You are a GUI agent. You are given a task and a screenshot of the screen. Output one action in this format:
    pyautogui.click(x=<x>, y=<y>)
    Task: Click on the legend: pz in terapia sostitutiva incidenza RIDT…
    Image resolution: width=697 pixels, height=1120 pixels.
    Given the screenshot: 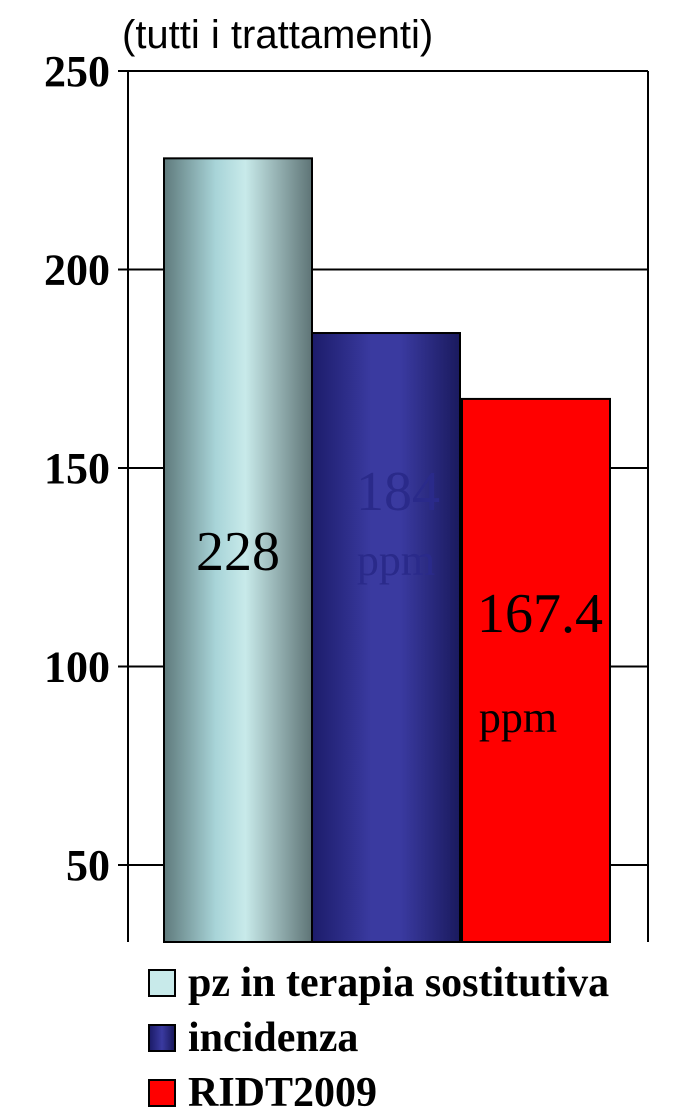 What is the action you would take?
    pyautogui.click(x=378, y=1037)
    